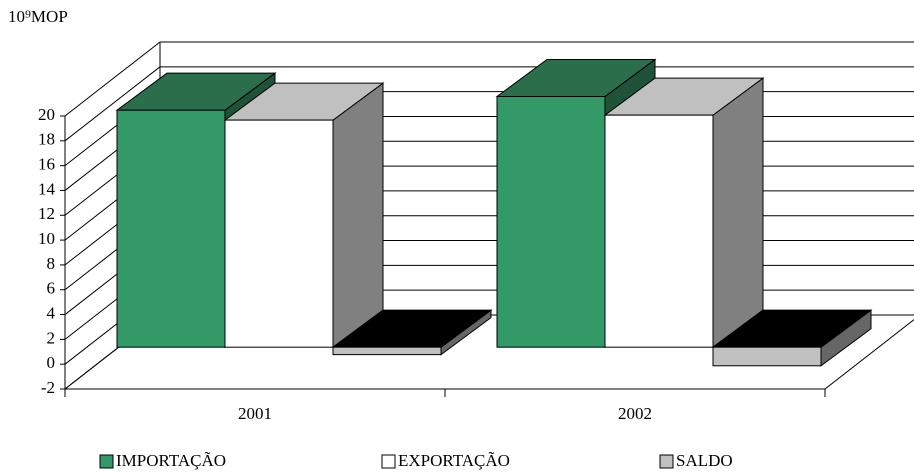 Image resolution: width=914 pixels, height=472 pixels. Describe the element at coordinates (51, 362) in the screenshot. I see `y-tick-label: 0` at that location.